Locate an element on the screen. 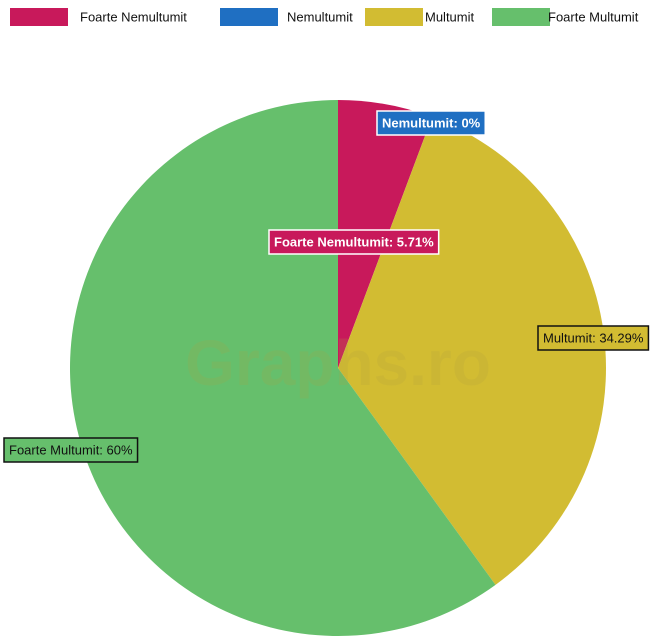 The width and height of the screenshot is (662, 636). data-label: Foarte Nemultumit: 5.71% is located at coordinates (354, 241).